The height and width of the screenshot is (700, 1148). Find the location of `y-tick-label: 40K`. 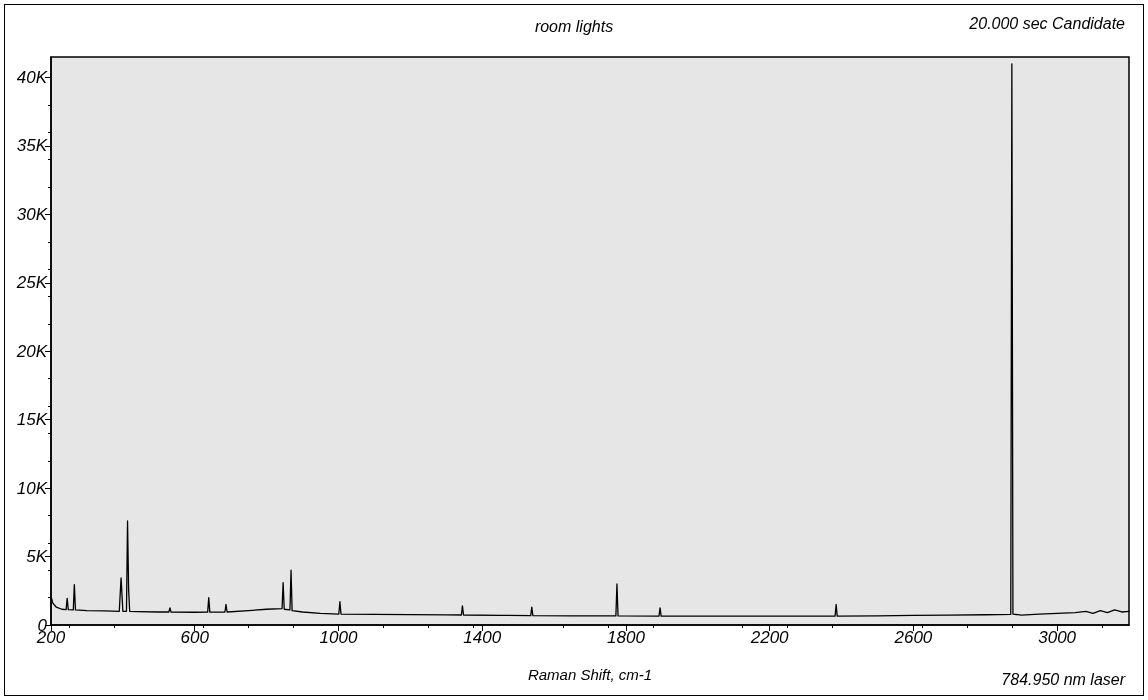

y-tick-label: 40K is located at coordinates (32, 78).